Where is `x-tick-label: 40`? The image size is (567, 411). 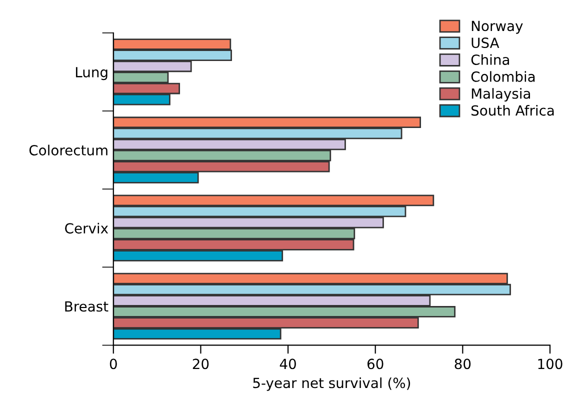 x-tick-label: 40 is located at coordinates (288, 364).